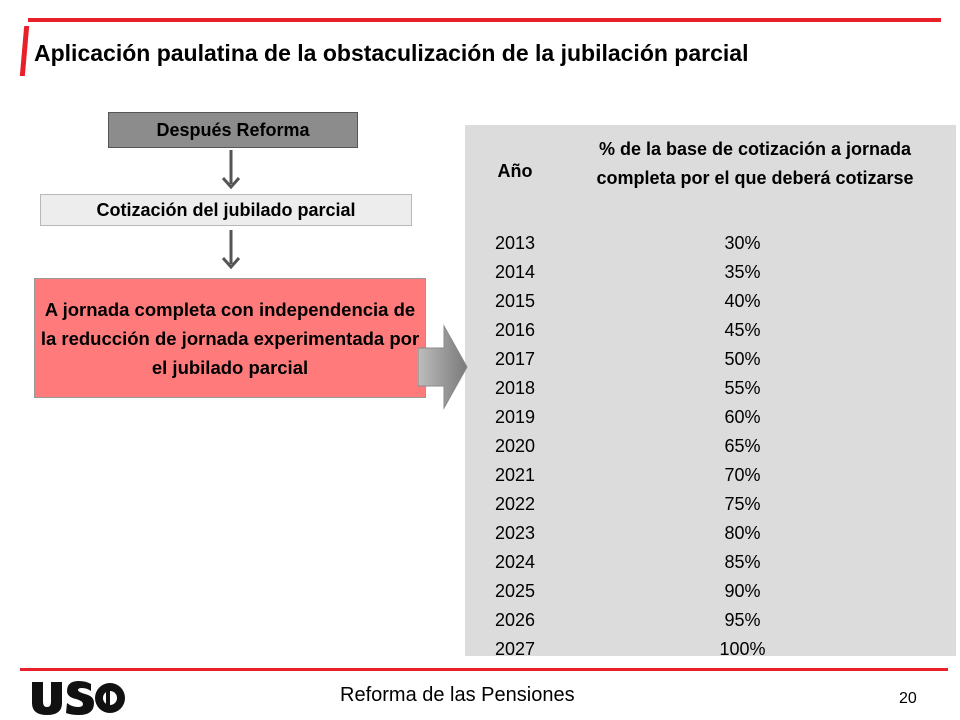 This screenshot has width=960, height=720. Describe the element at coordinates (710, 388) in the screenshot. I see `table-row: 2018 55%` at that location.